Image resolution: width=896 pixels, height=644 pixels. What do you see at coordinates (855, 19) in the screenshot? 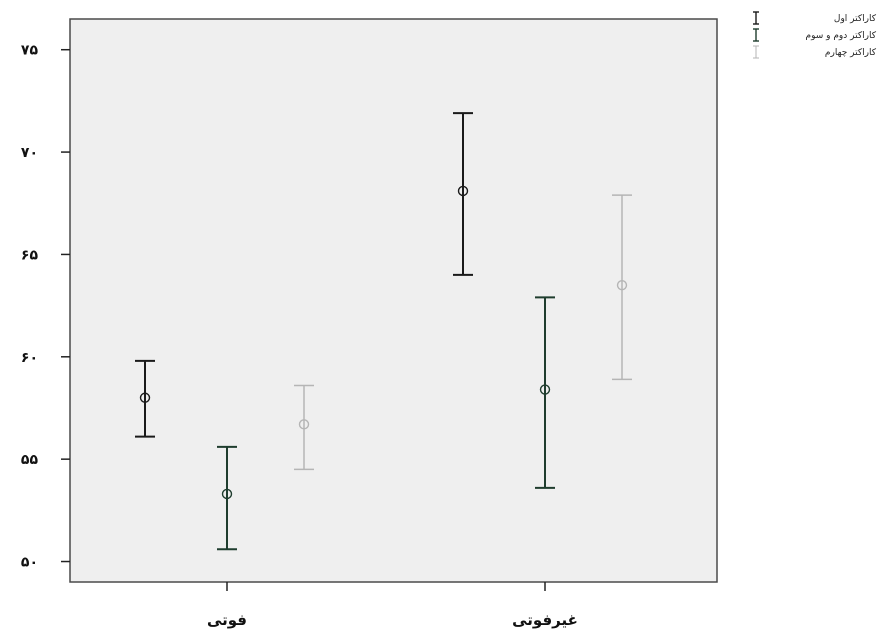
I see `legend-label: کاراکتر اول` at bounding box center [855, 19].